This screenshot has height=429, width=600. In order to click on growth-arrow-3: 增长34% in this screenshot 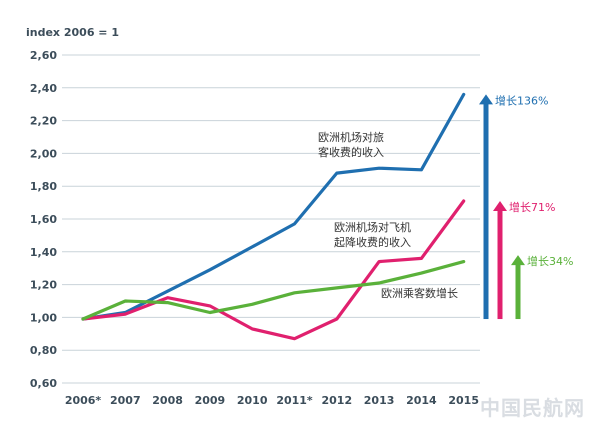, I will do `click(542, 287)`.